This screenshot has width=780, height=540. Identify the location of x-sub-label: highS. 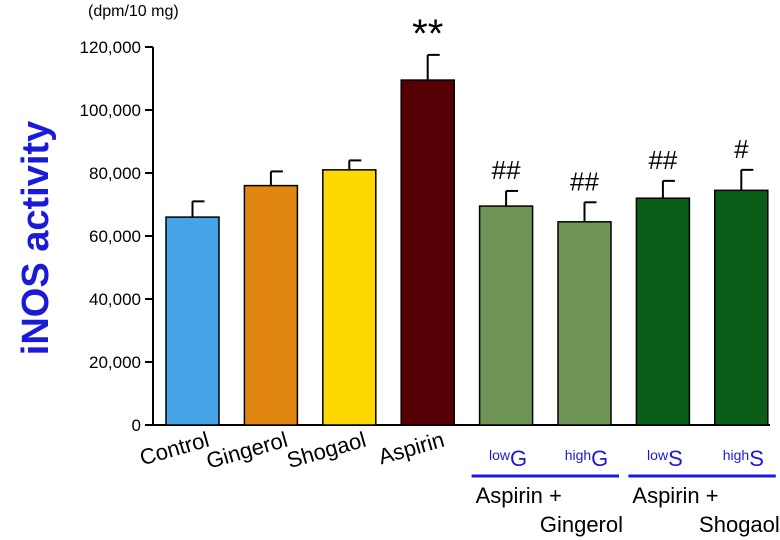
(743, 458).